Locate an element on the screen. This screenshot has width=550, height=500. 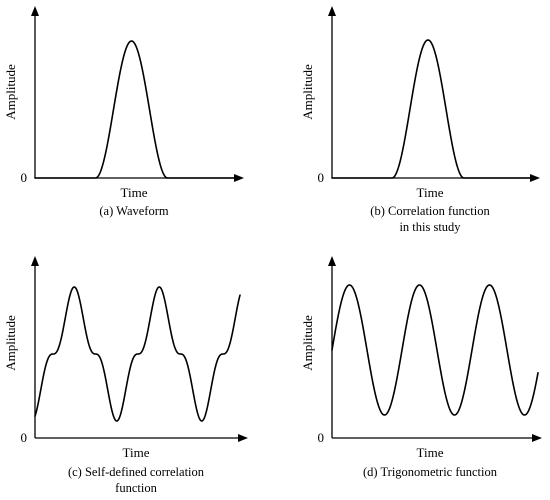
caption-line-1: (a) Waveform is located at coordinates (133, 211).